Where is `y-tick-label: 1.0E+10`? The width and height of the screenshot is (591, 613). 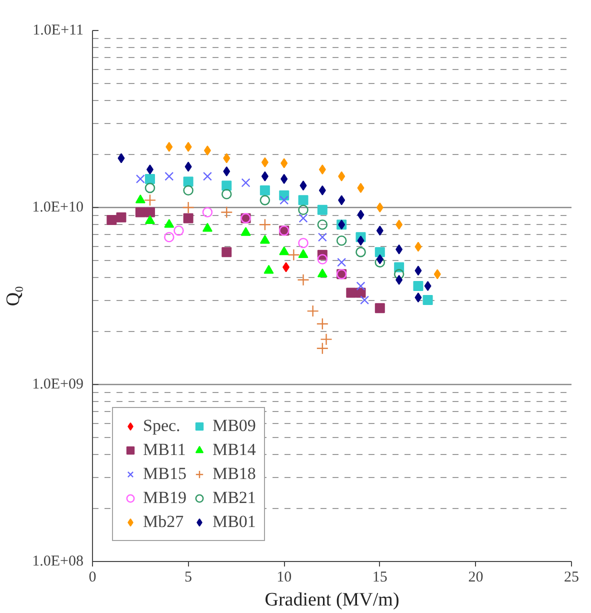 y-tick-label: 1.0E+10 is located at coordinates (58, 208).